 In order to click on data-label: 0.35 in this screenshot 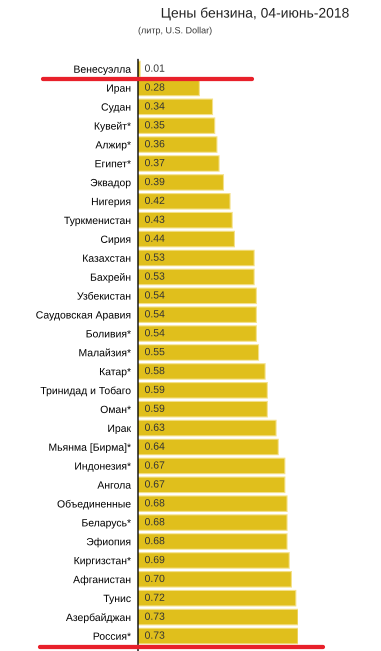, I will do `click(154, 124)`.